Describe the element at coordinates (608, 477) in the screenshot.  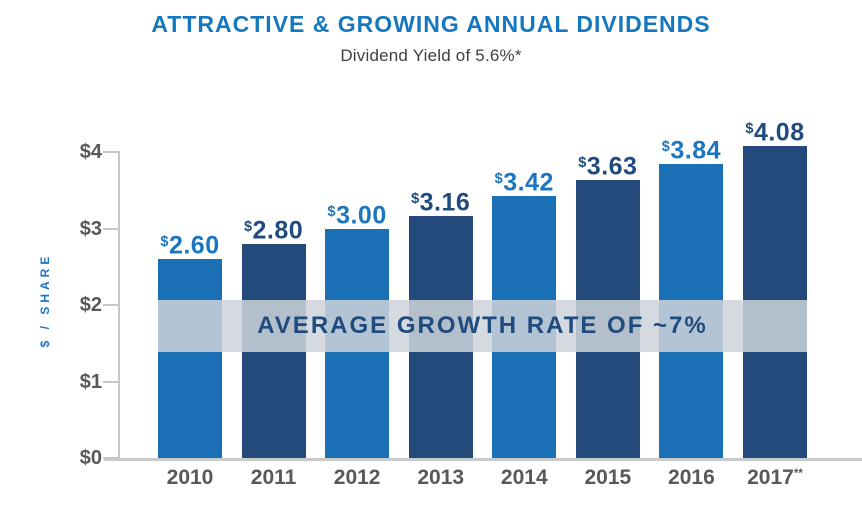
I see `x-tick-label: 2015` at that location.